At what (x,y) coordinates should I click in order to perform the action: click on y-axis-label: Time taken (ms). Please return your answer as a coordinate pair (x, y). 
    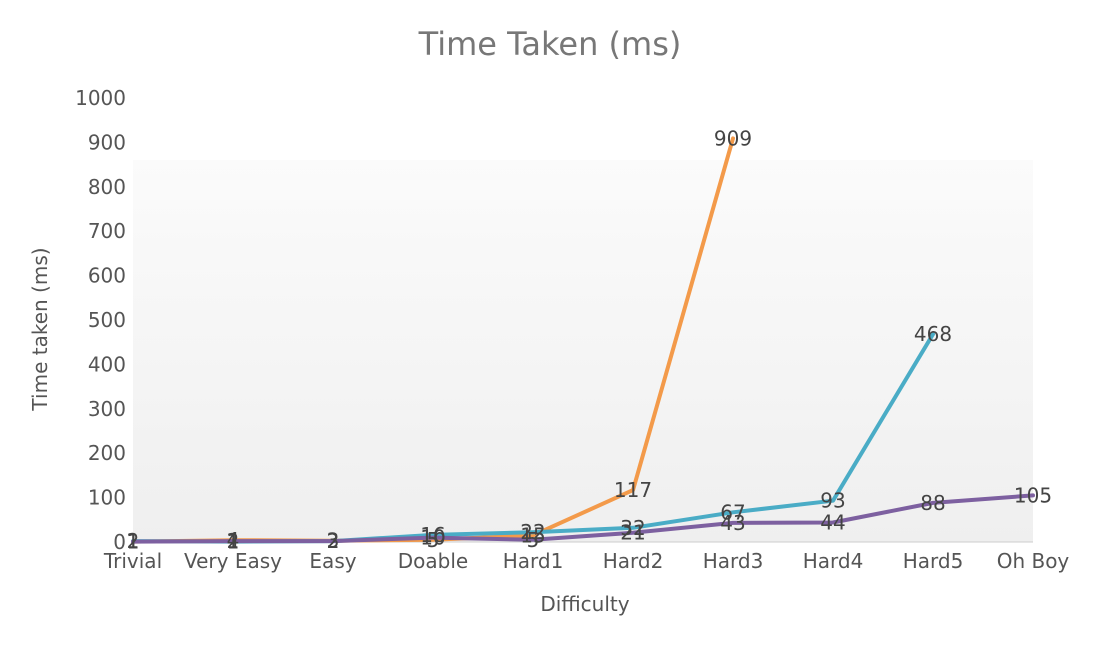
    Looking at the image, I should click on (40, 329).